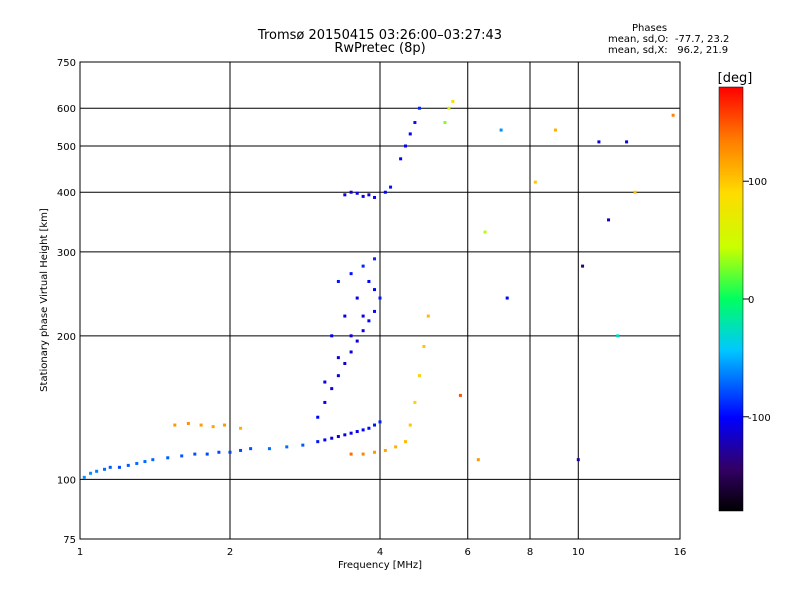  What do you see at coordinates (66, 147) in the screenshot?
I see `y-tick-label: 500` at bounding box center [66, 147].